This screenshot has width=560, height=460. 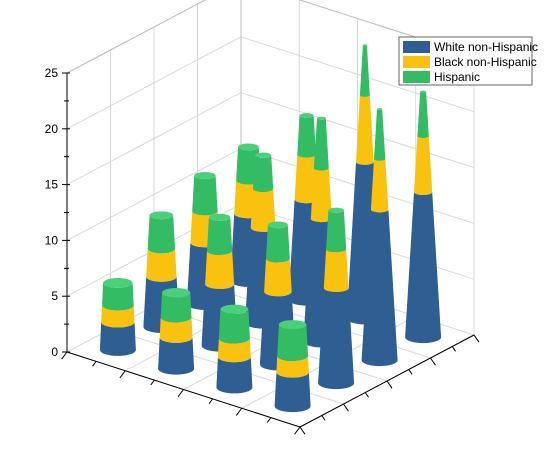 I want to click on wall-top-edge, so click(x=136, y=37).